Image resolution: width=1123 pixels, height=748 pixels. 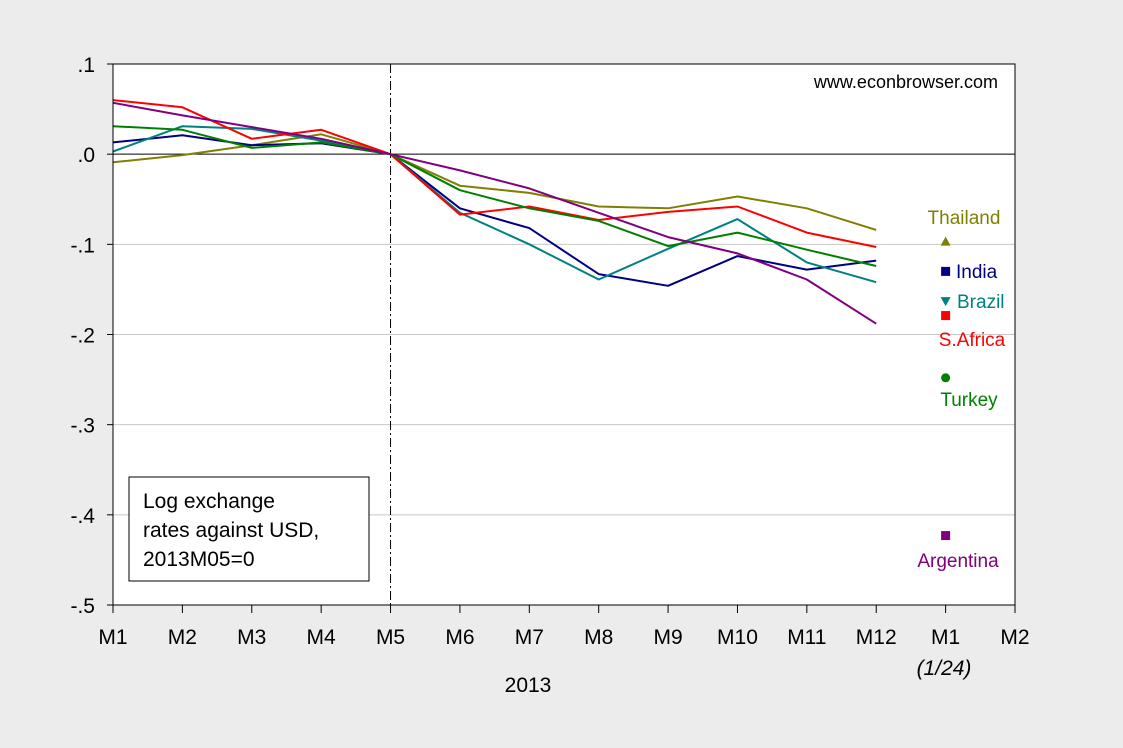 What do you see at coordinates (529, 637) in the screenshot?
I see `x-tick-label-6: M7` at bounding box center [529, 637].